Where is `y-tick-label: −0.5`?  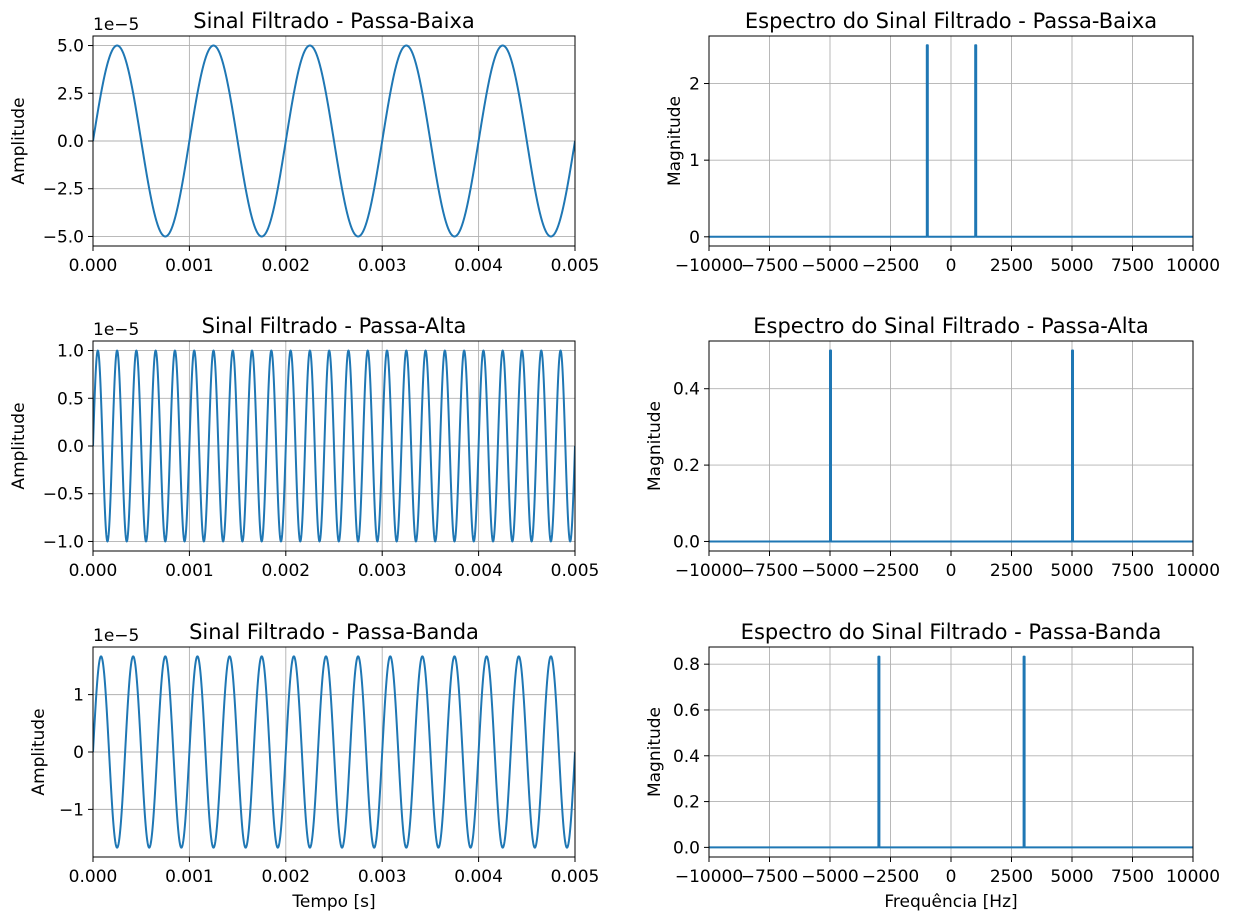
y-tick-label: −0.5 is located at coordinates (63, 495).